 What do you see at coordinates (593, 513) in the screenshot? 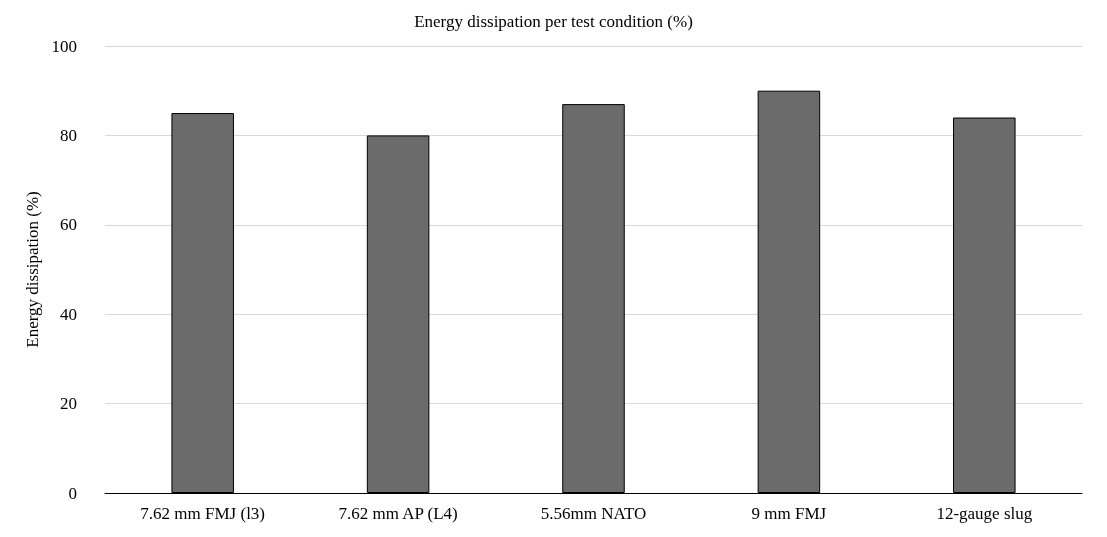
I see `x-tick-label: 5.56mm NATO` at bounding box center [593, 513].